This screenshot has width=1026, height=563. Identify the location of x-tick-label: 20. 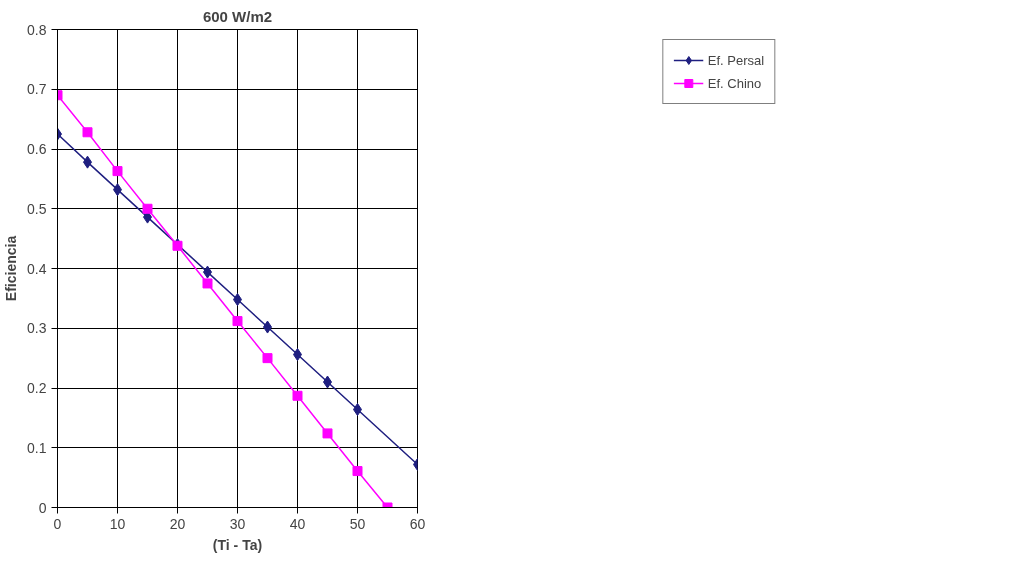
(177, 523).